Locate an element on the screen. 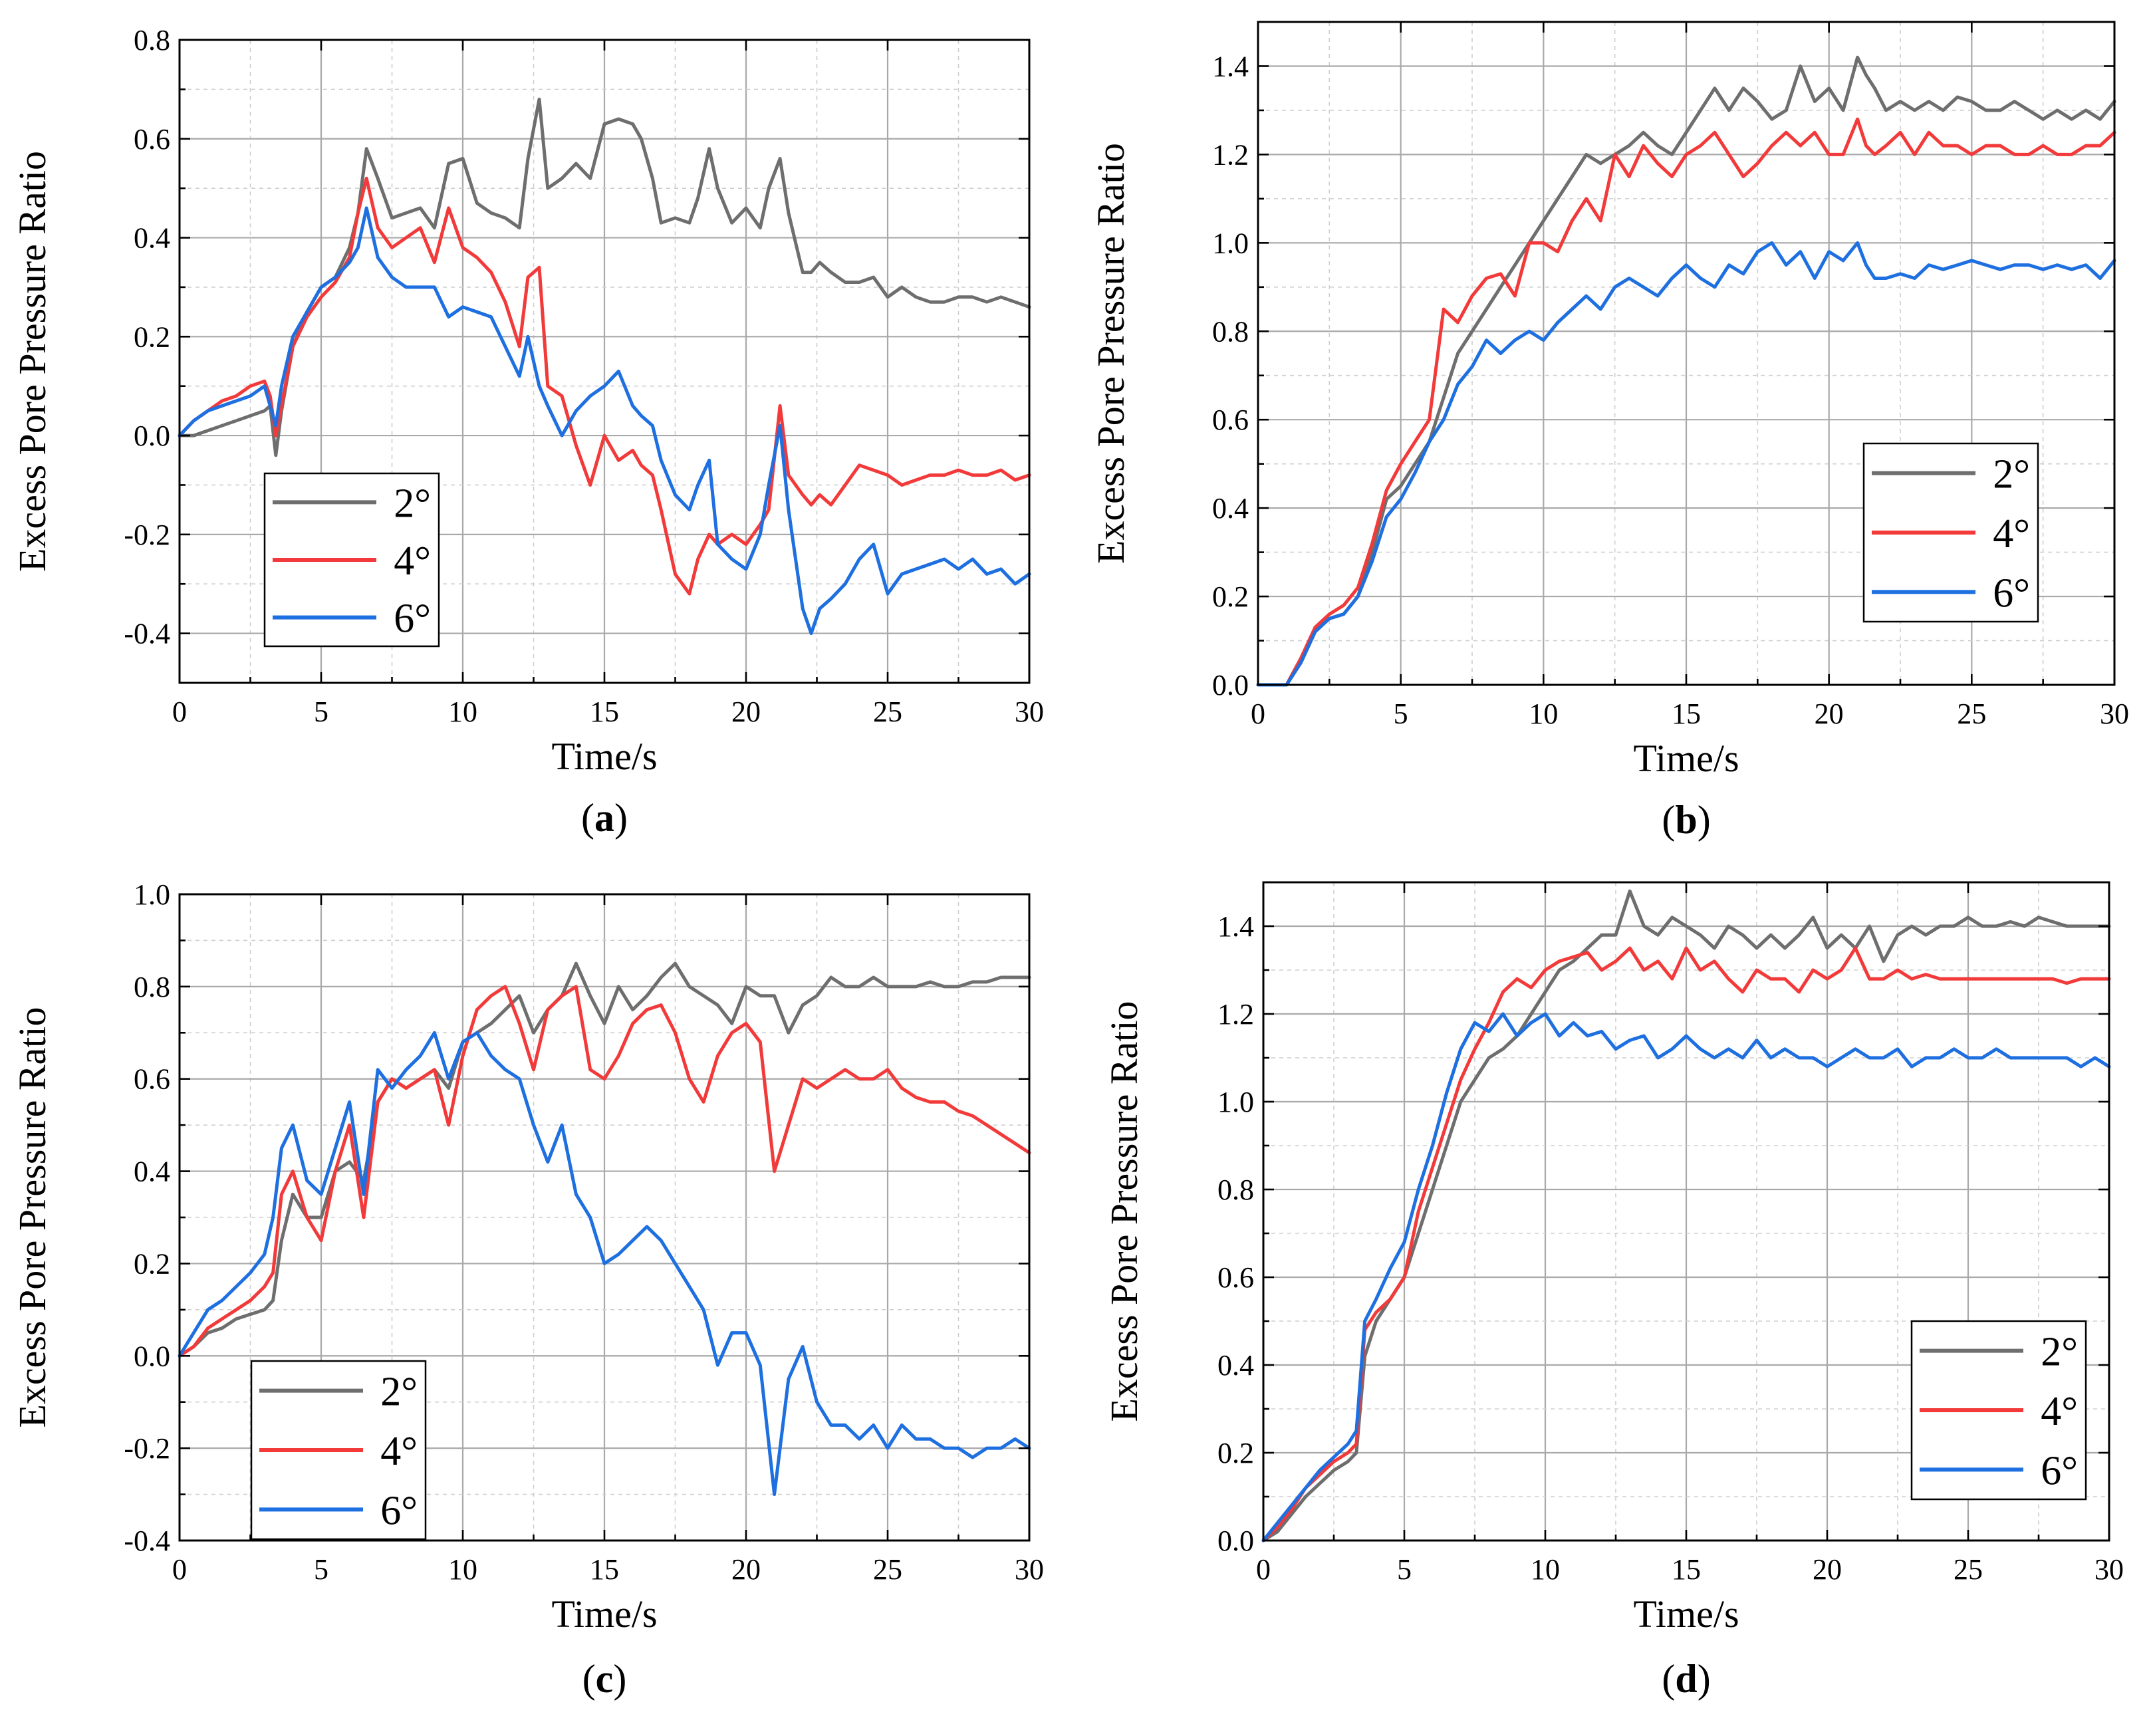  panel-label: (d) is located at coordinates (1686, 1679).